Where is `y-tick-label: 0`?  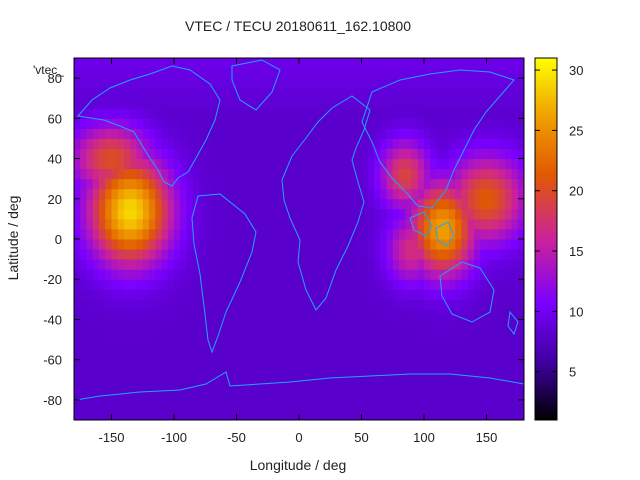 y-tick-label: 0 is located at coordinates (58, 239).